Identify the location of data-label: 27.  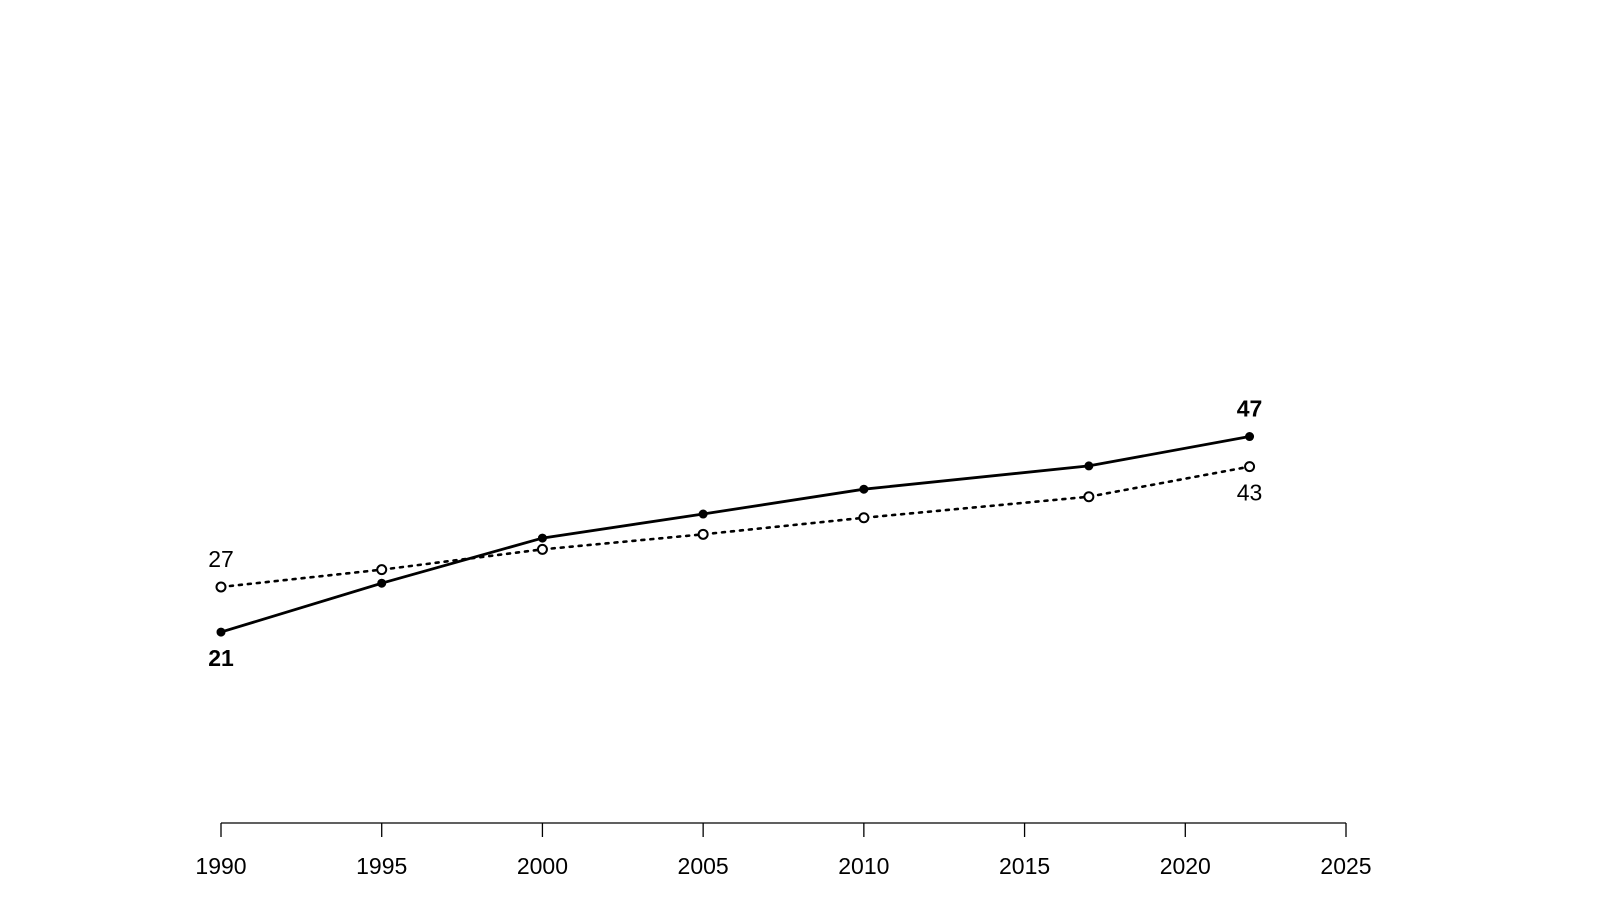
(221, 559).